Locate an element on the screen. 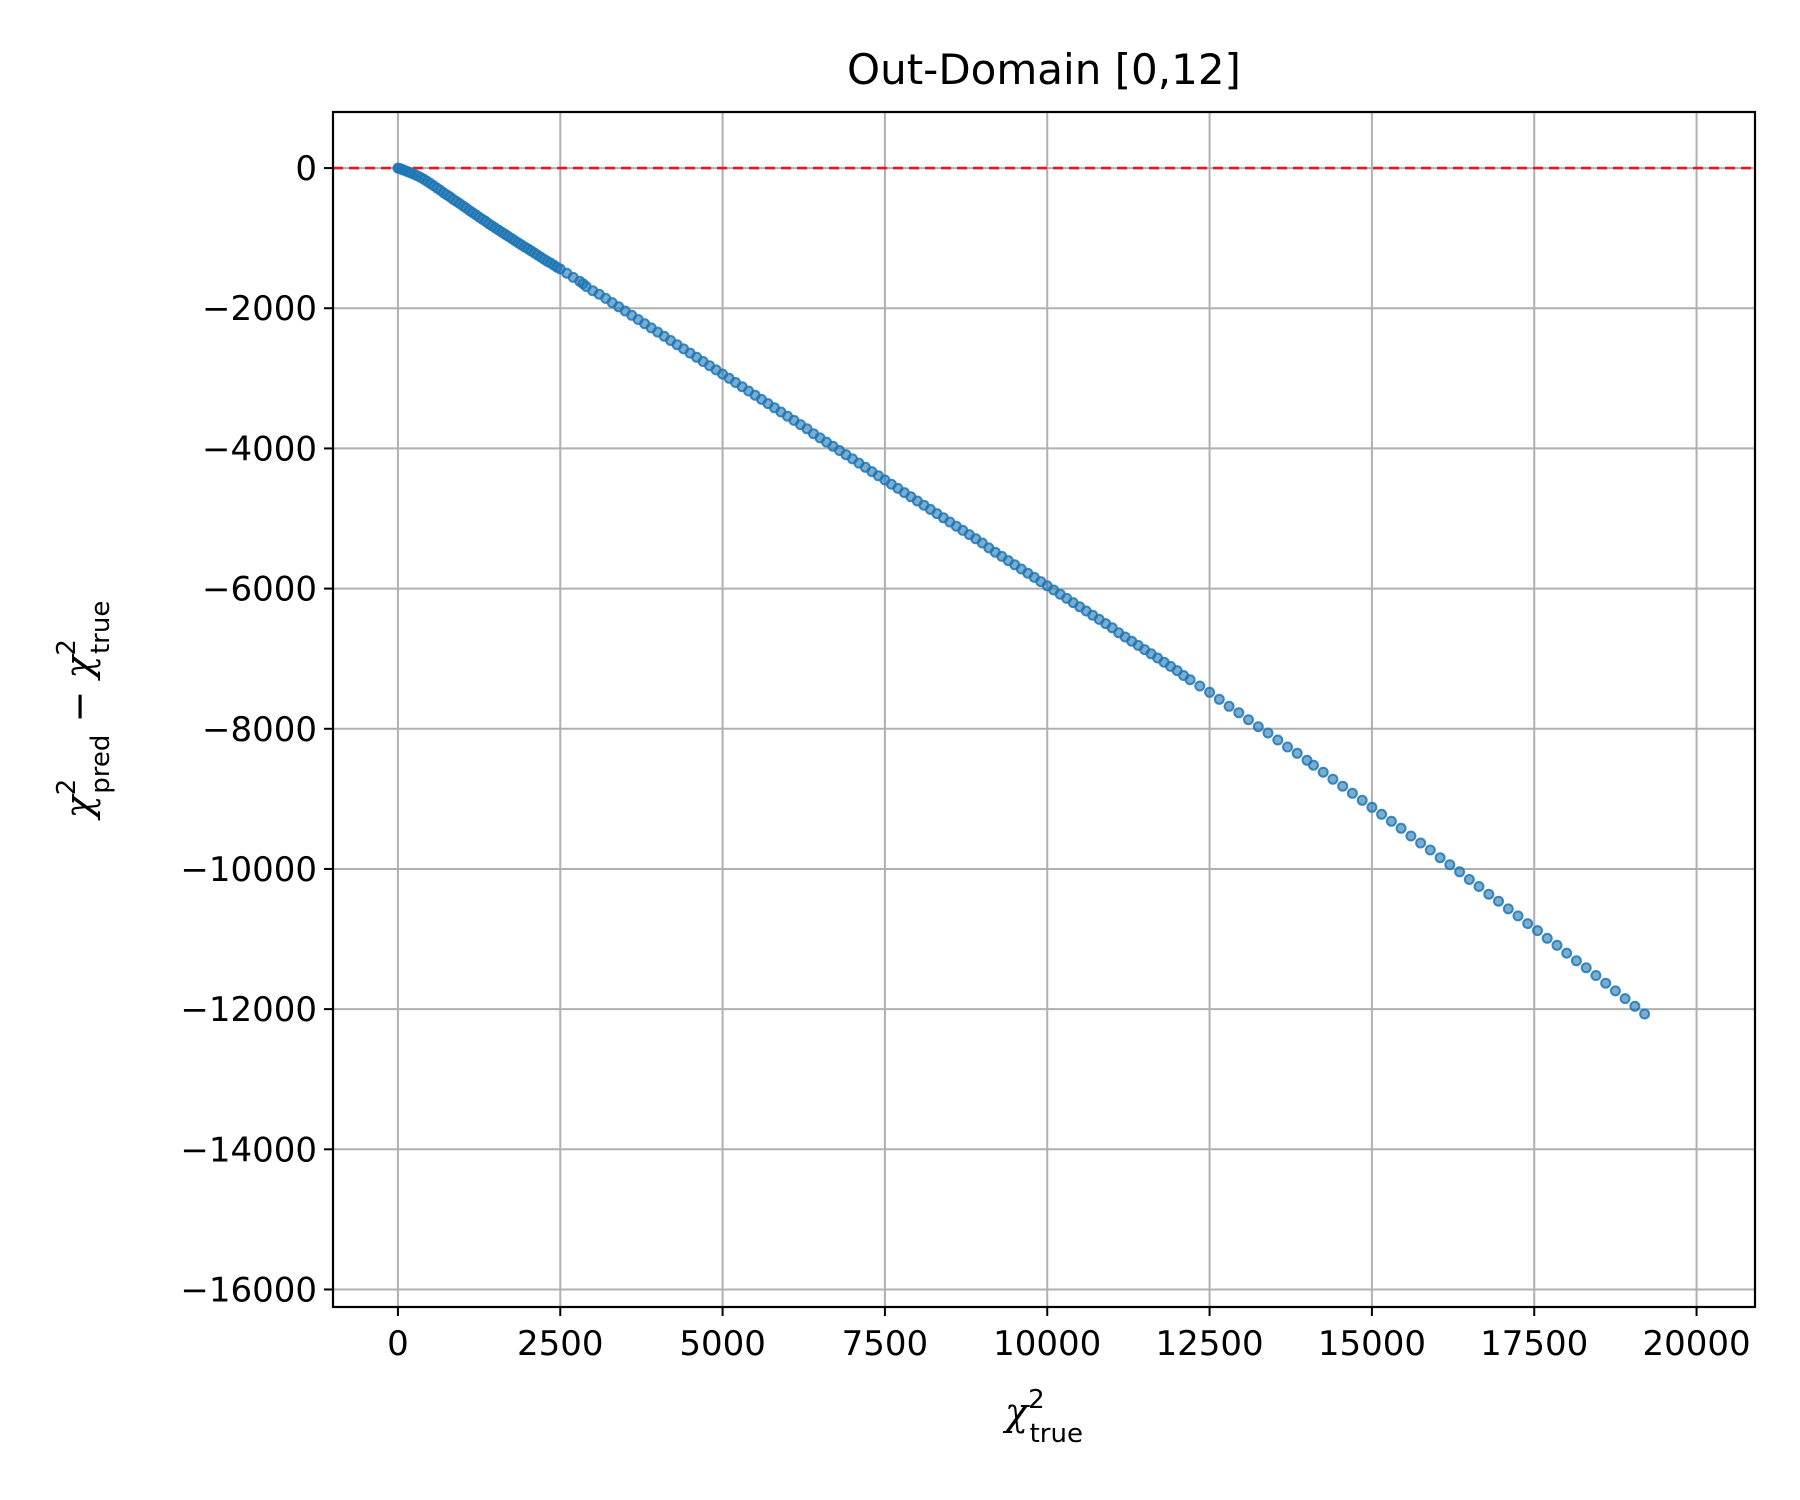 The height and width of the screenshot is (1500, 1800). x-tick-label: 20000 is located at coordinates (1696, 1344).